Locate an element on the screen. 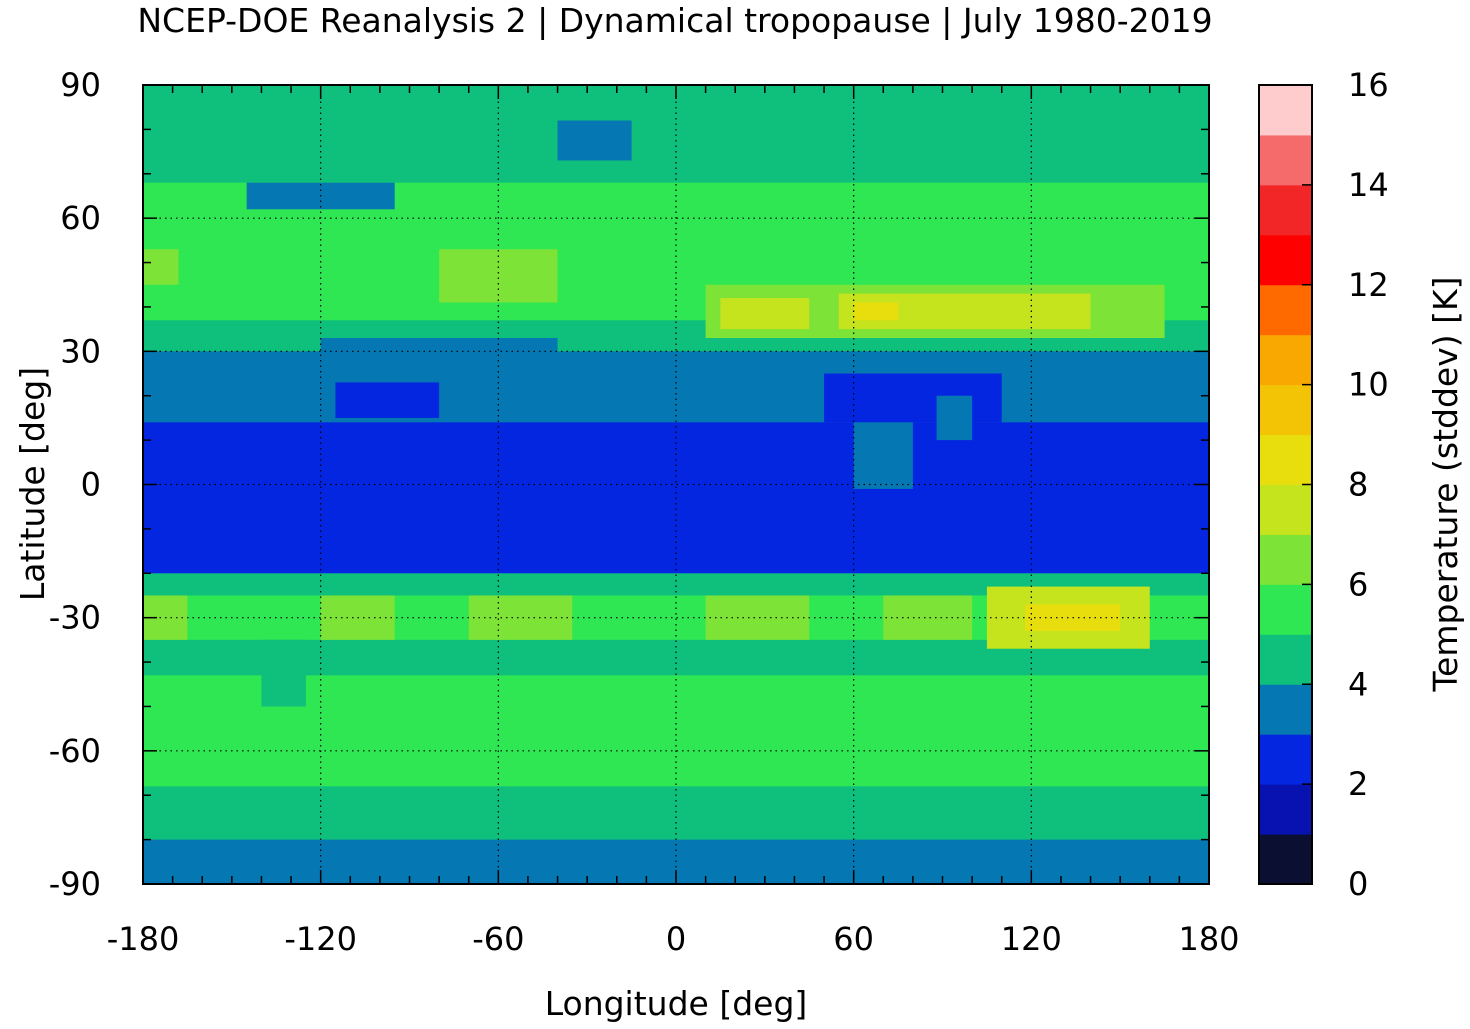 This screenshot has width=1470, height=1029. colorbar-ticks: 0 2 4 6 8 10 12 14 16 is located at coordinates (1345, 484).